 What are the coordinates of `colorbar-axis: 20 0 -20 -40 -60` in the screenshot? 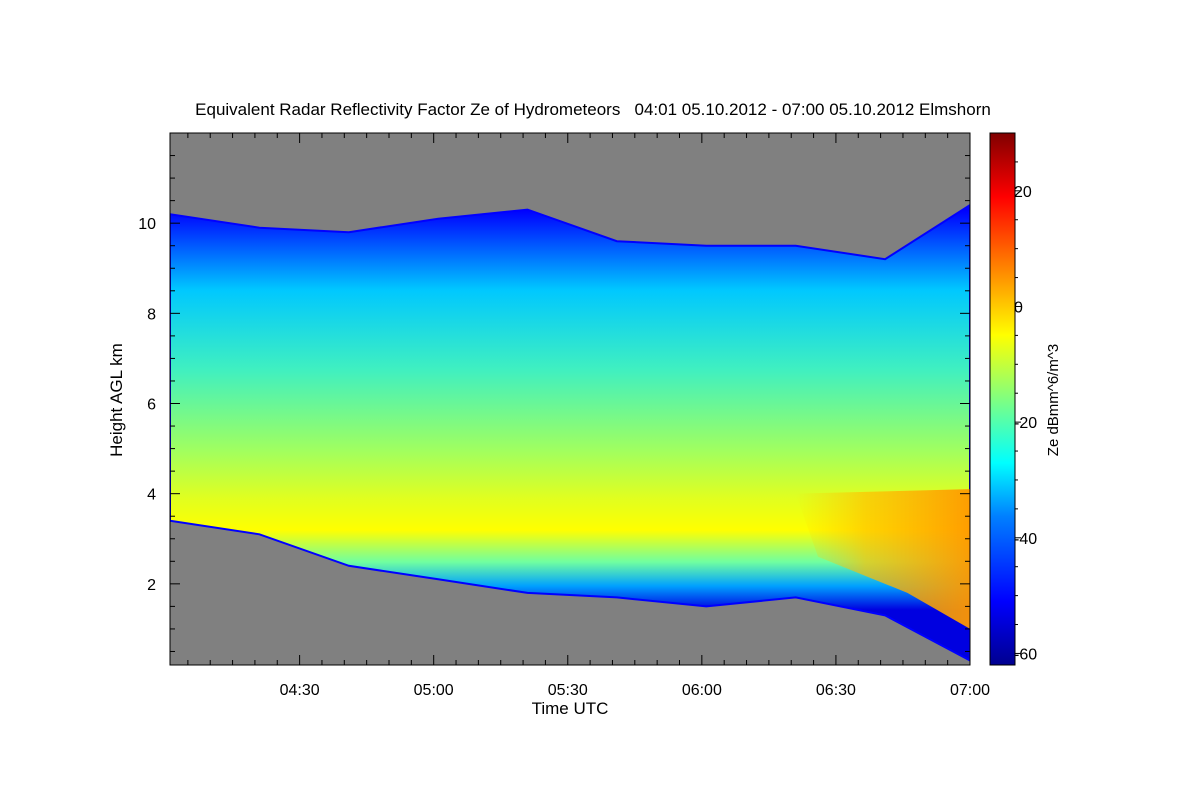 It's located at (1025, 412).